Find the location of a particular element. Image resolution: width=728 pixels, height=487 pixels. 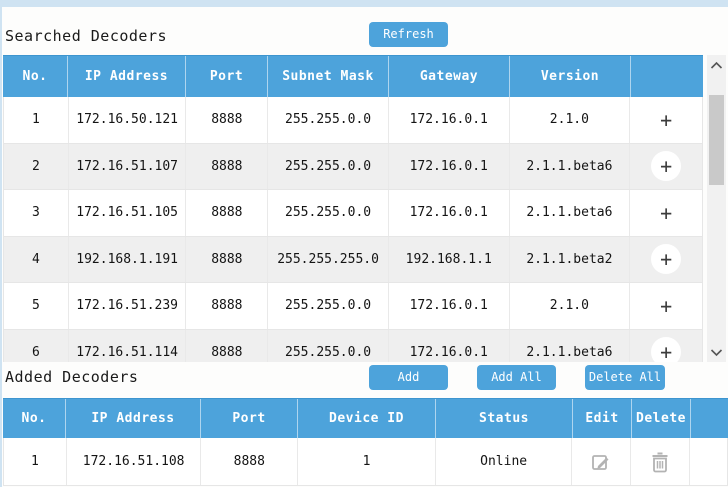

chevron-down-icon is located at coordinates (716, 352).